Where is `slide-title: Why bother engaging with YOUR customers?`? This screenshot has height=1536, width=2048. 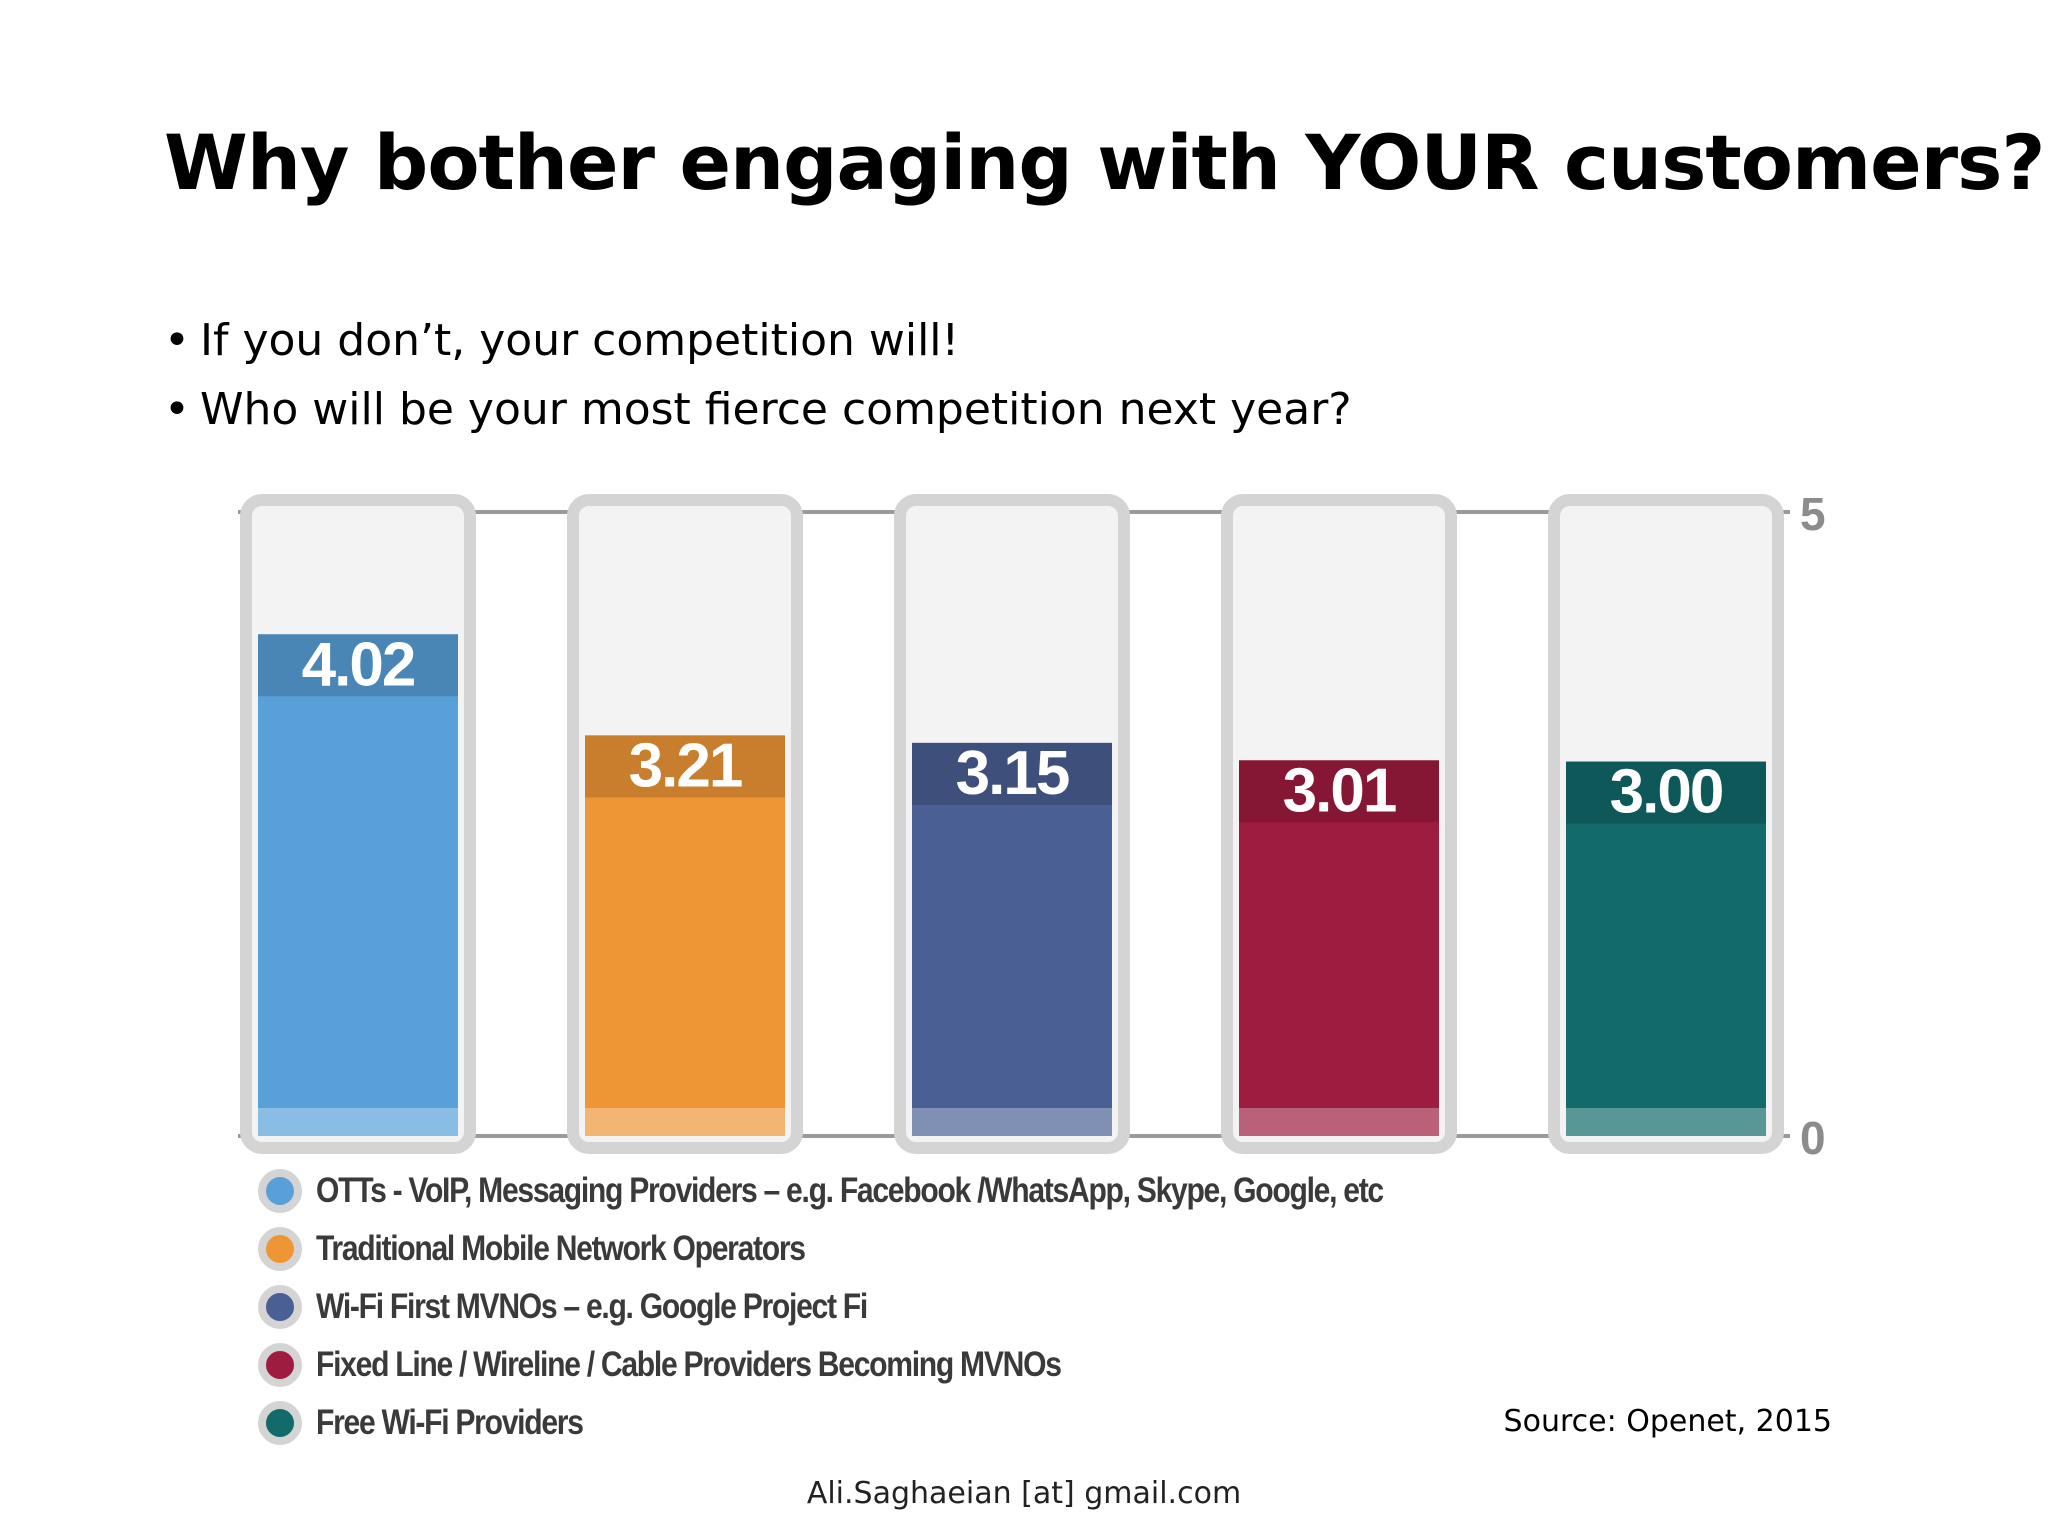
slide-title: Why bother engaging with YOUR customers? is located at coordinates (1104, 162).